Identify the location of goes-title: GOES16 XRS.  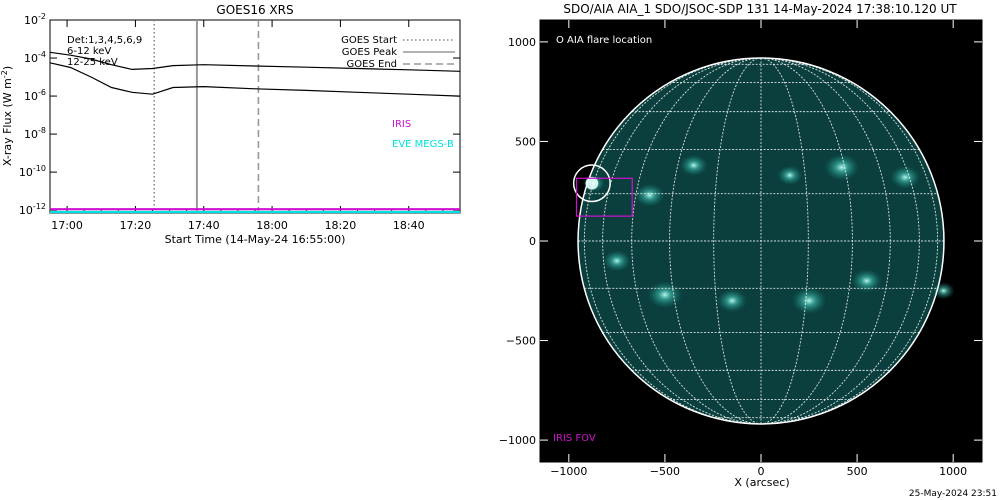
(254, 10).